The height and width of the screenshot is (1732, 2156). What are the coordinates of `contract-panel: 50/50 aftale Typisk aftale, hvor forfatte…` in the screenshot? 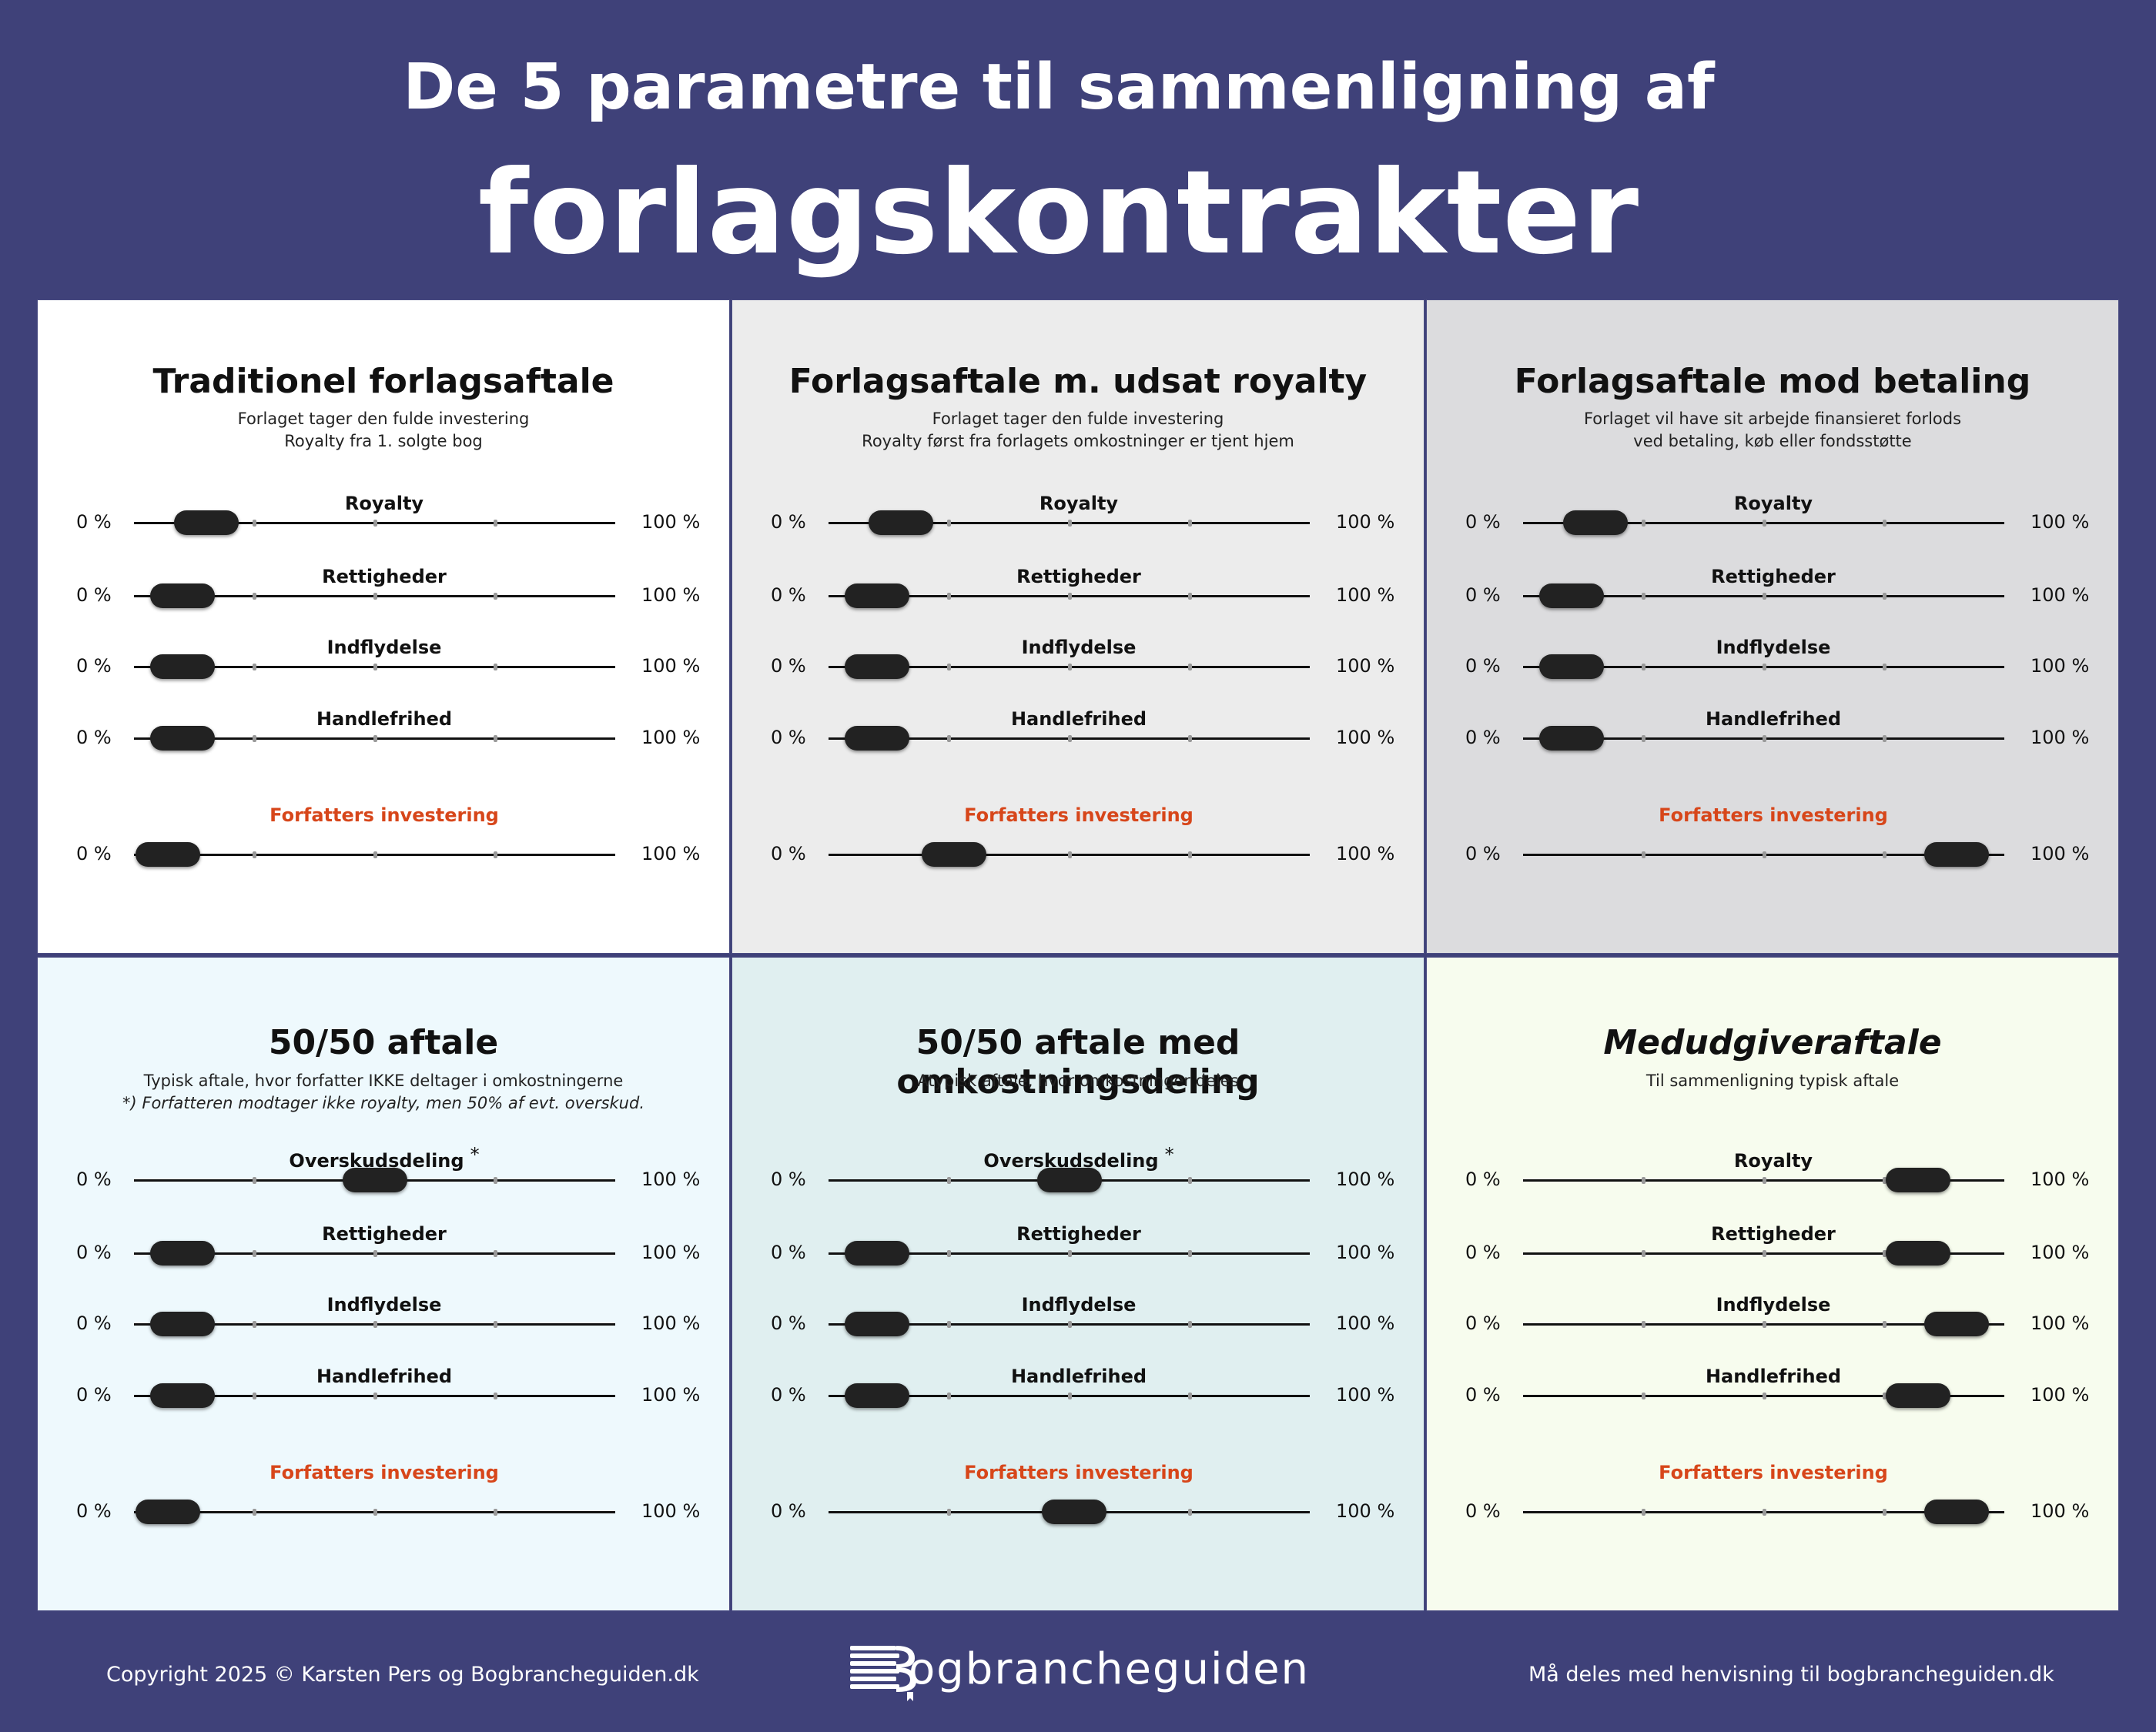 It's located at (383, 1284).